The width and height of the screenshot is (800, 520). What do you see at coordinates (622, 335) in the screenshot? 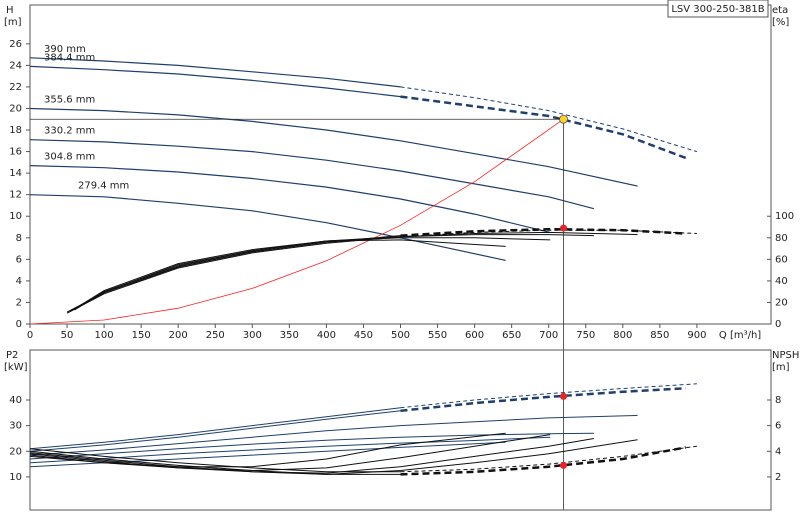
I see `x-tick-label: 800` at bounding box center [622, 335].